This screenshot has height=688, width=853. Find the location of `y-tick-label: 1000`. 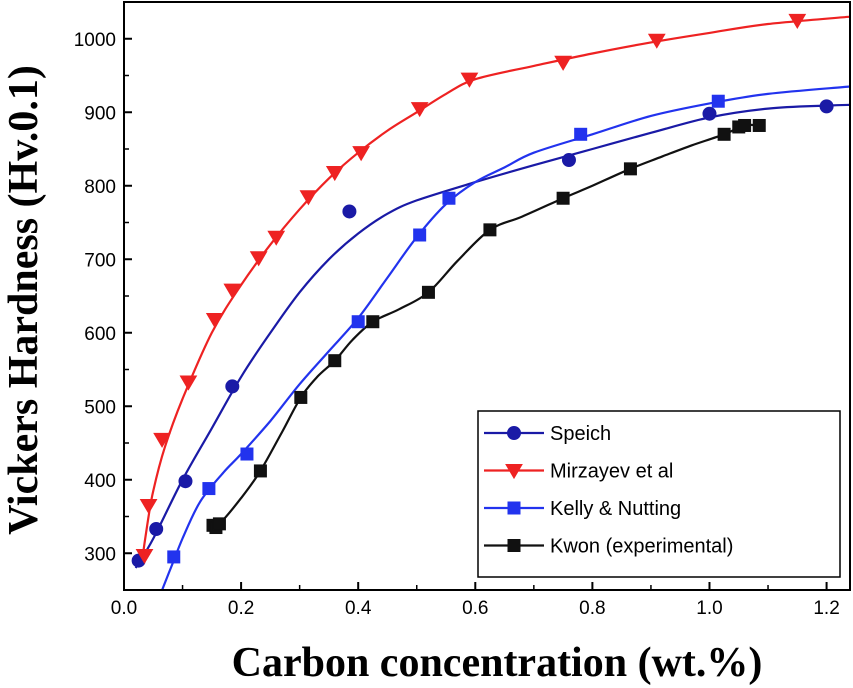

y-tick-label: 1000 is located at coordinates (95, 40).